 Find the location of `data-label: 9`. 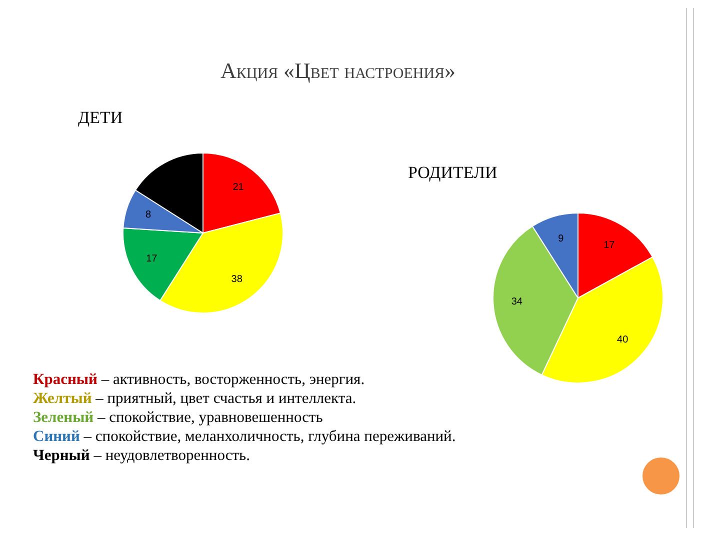

data-label: 9 is located at coordinates (561, 239).